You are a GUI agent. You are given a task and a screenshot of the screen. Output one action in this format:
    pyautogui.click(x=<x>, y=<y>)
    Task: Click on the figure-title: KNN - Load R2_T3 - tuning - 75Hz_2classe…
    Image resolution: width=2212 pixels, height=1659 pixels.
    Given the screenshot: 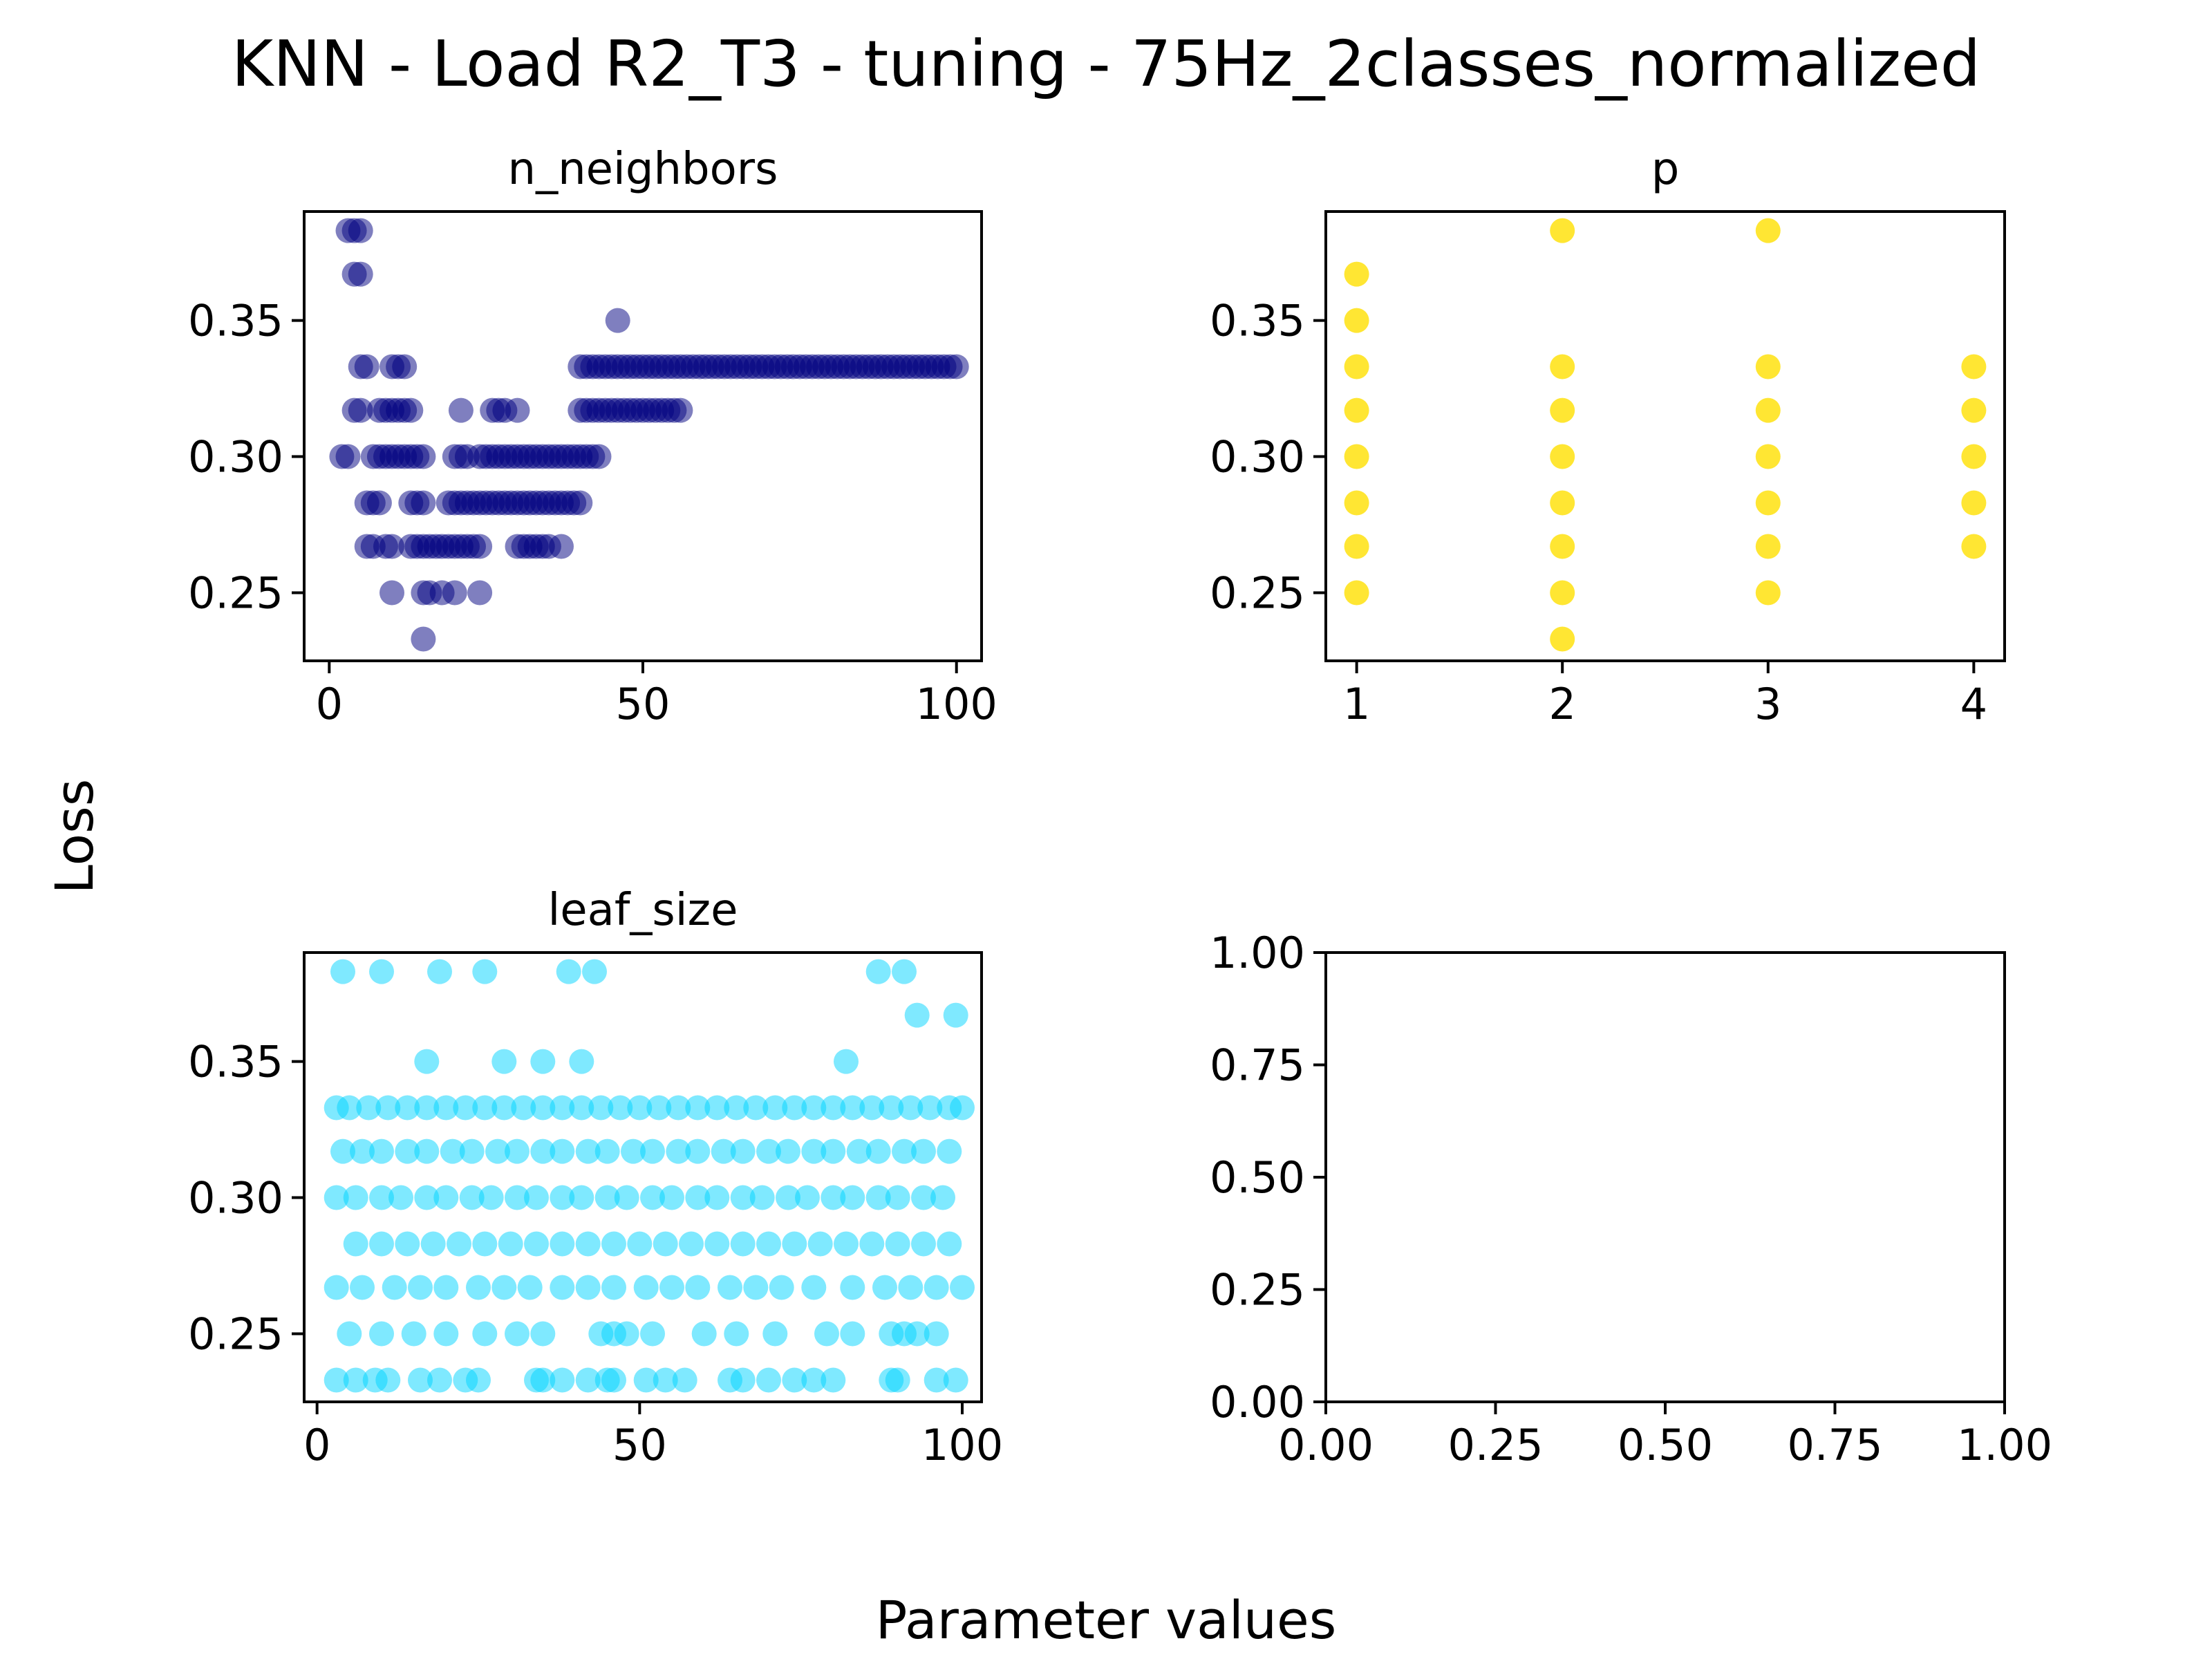 What is the action you would take?
    pyautogui.click(x=1106, y=64)
    